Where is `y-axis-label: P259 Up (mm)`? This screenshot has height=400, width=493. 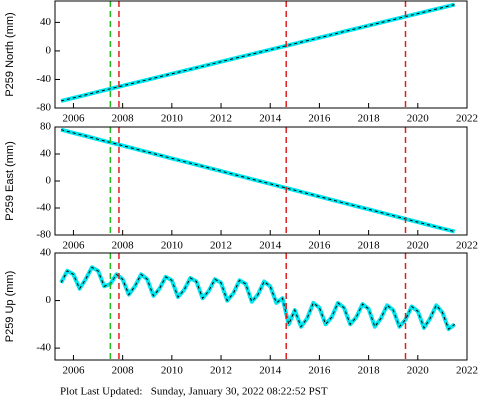 y-axis-label: P259 Up (mm) is located at coordinates (10, 307).